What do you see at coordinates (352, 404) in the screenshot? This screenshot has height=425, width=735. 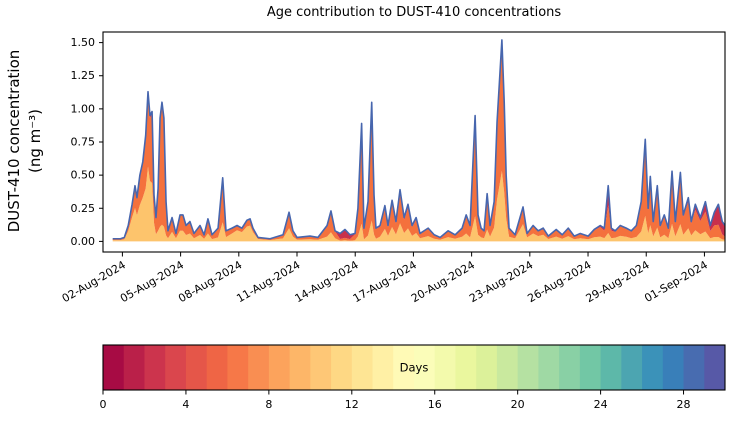 I see `colorbar-tick-label: 12` at bounding box center [352, 404].